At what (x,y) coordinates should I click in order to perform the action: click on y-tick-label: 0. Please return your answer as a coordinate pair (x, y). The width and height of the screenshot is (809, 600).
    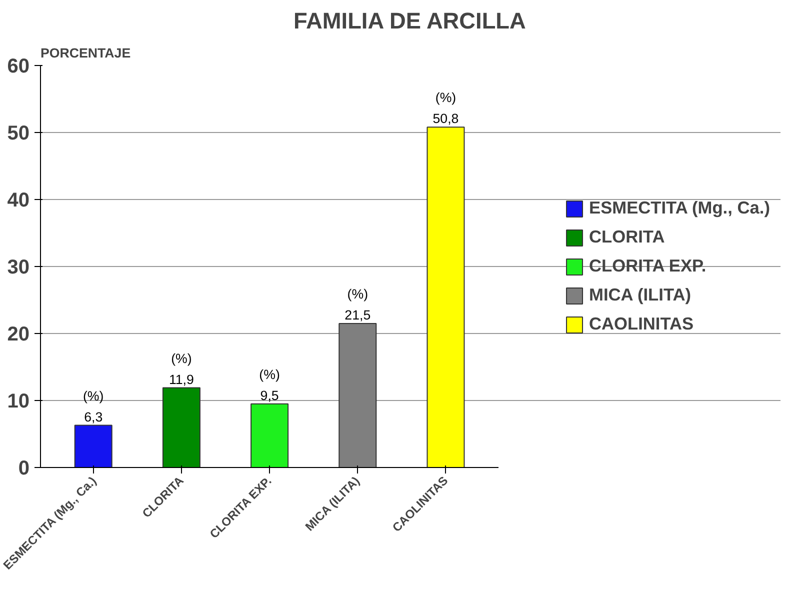
    Looking at the image, I should click on (24, 469).